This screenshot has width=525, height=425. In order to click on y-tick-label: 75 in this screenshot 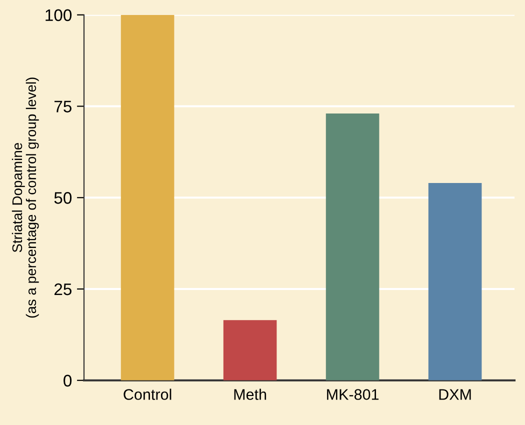, I will do `click(63, 106)`.